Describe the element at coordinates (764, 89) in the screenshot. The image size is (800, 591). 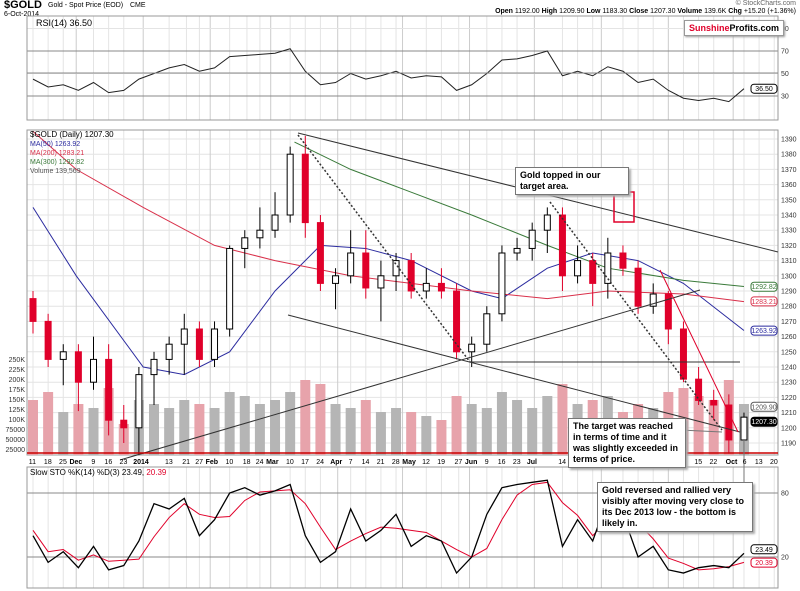
I see `rsi-tag: 36.50` at that location.